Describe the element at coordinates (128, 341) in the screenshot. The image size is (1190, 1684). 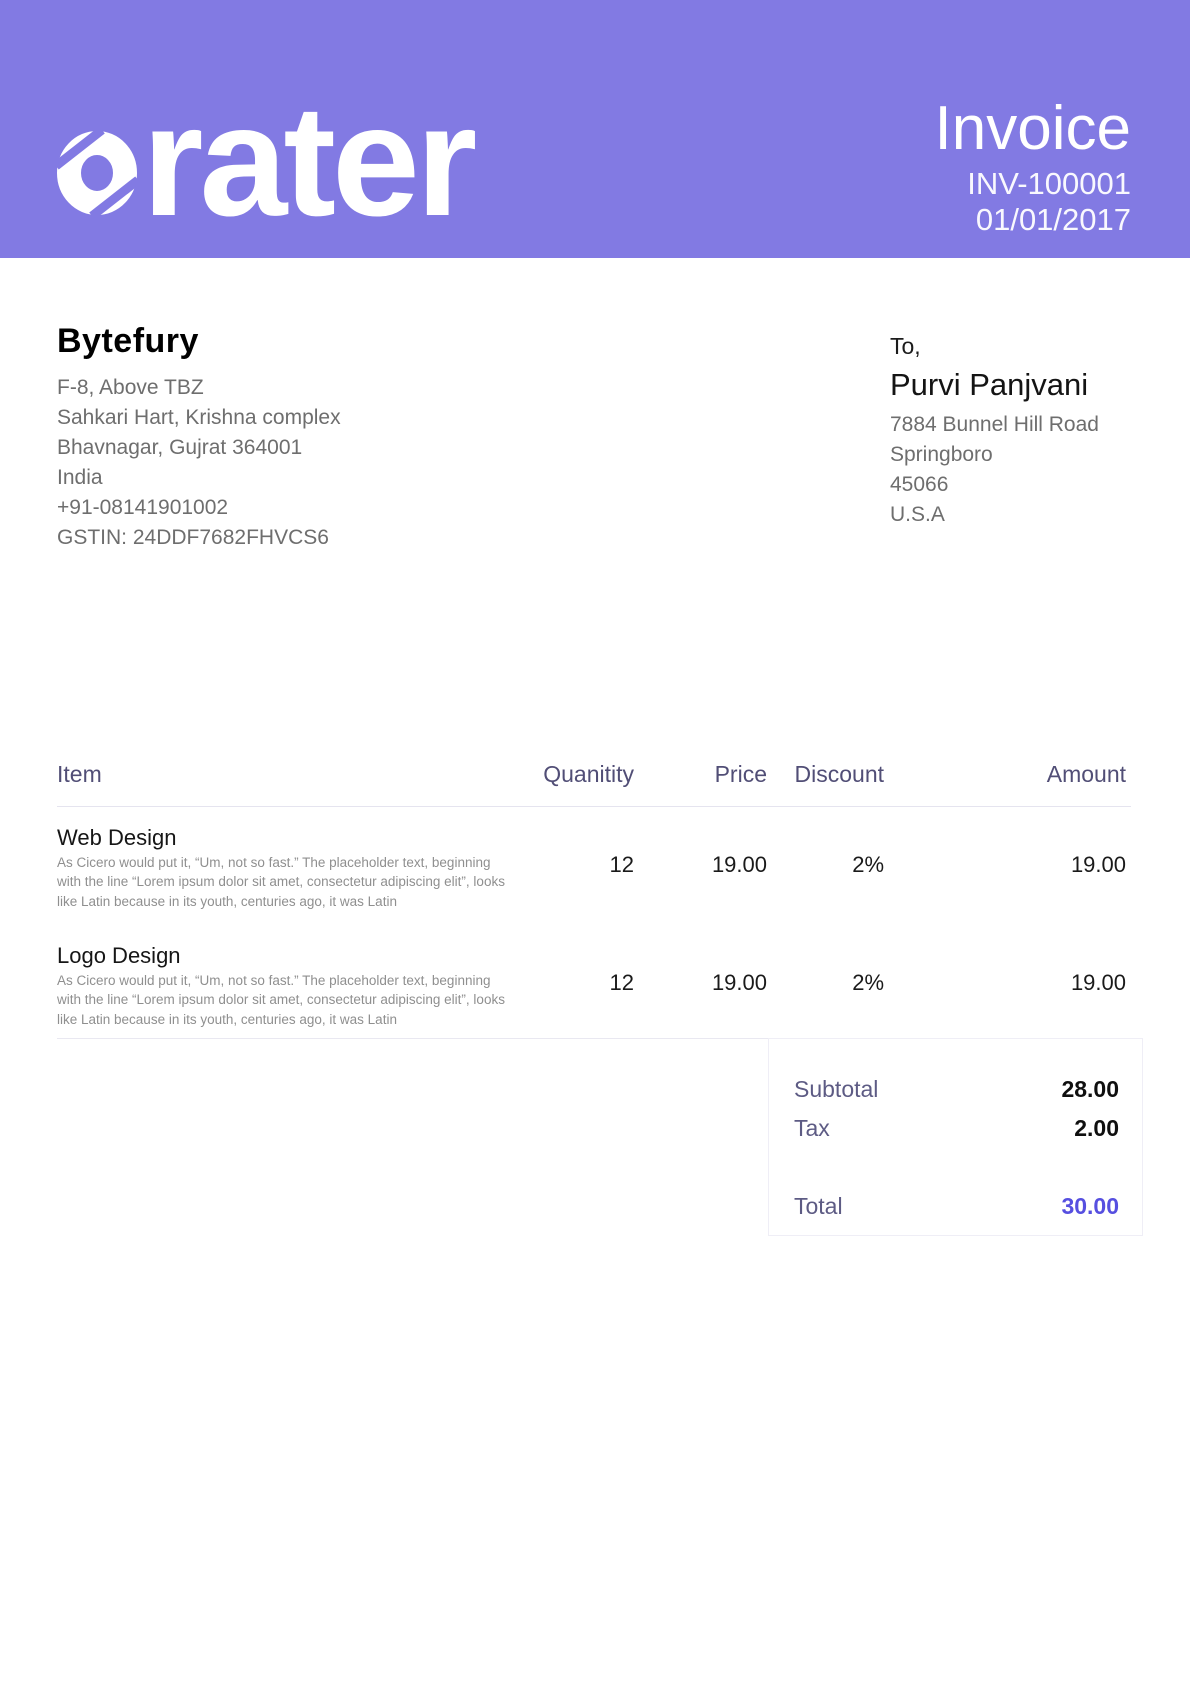
I see `seller-name: Bytefury` at that location.